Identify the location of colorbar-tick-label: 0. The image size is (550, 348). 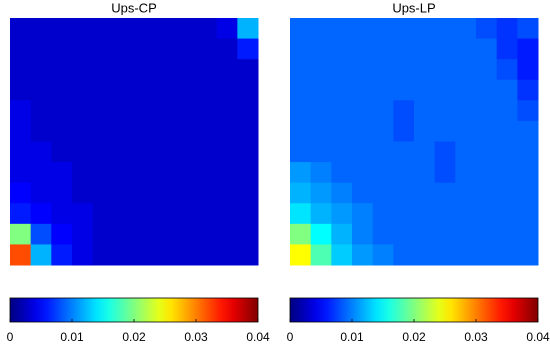
(290, 337).